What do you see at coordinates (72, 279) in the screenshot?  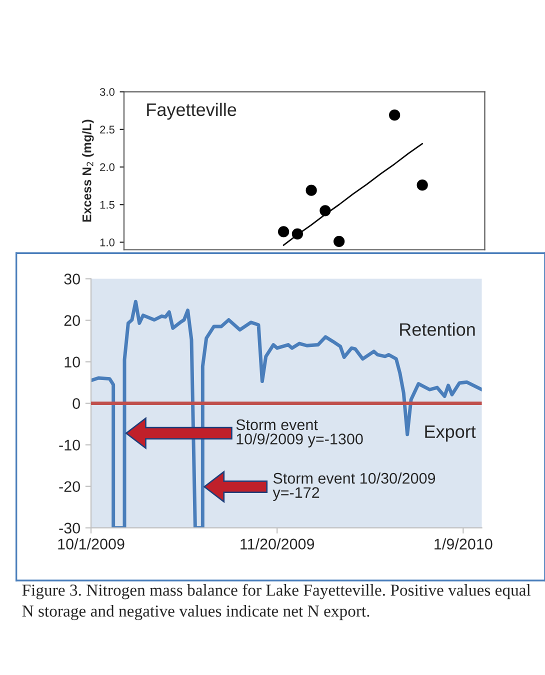 I see `y-tick-label: 30` at bounding box center [72, 279].